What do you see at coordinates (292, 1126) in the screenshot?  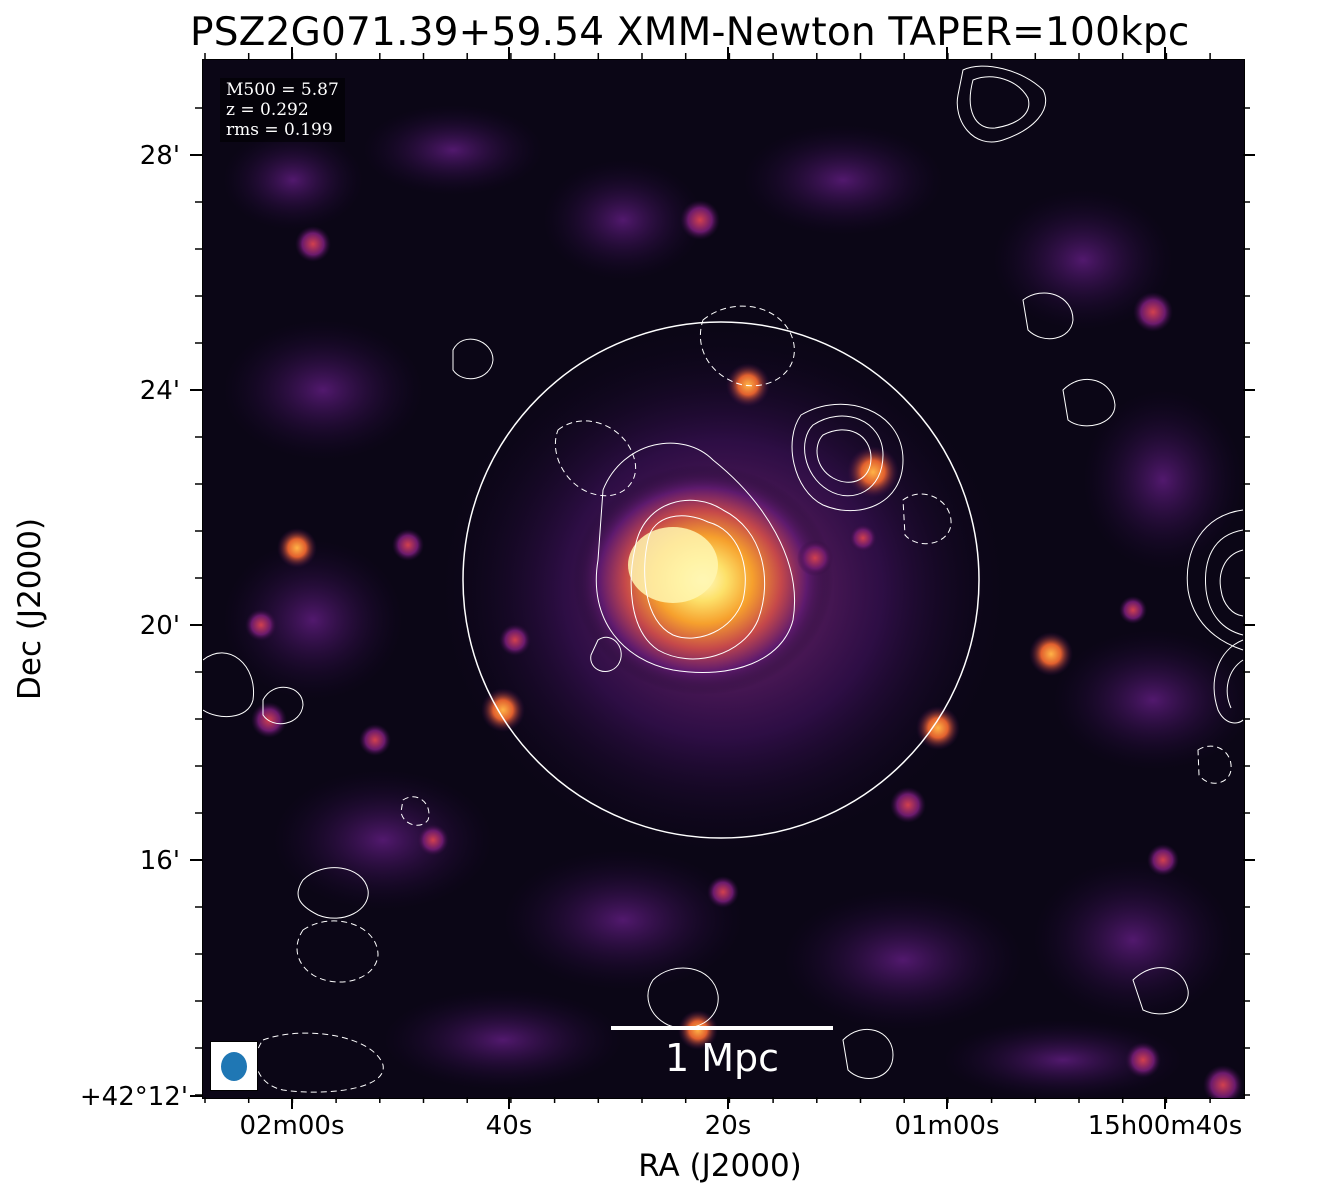 I see `xtick-label: 02m00s` at bounding box center [292, 1126].